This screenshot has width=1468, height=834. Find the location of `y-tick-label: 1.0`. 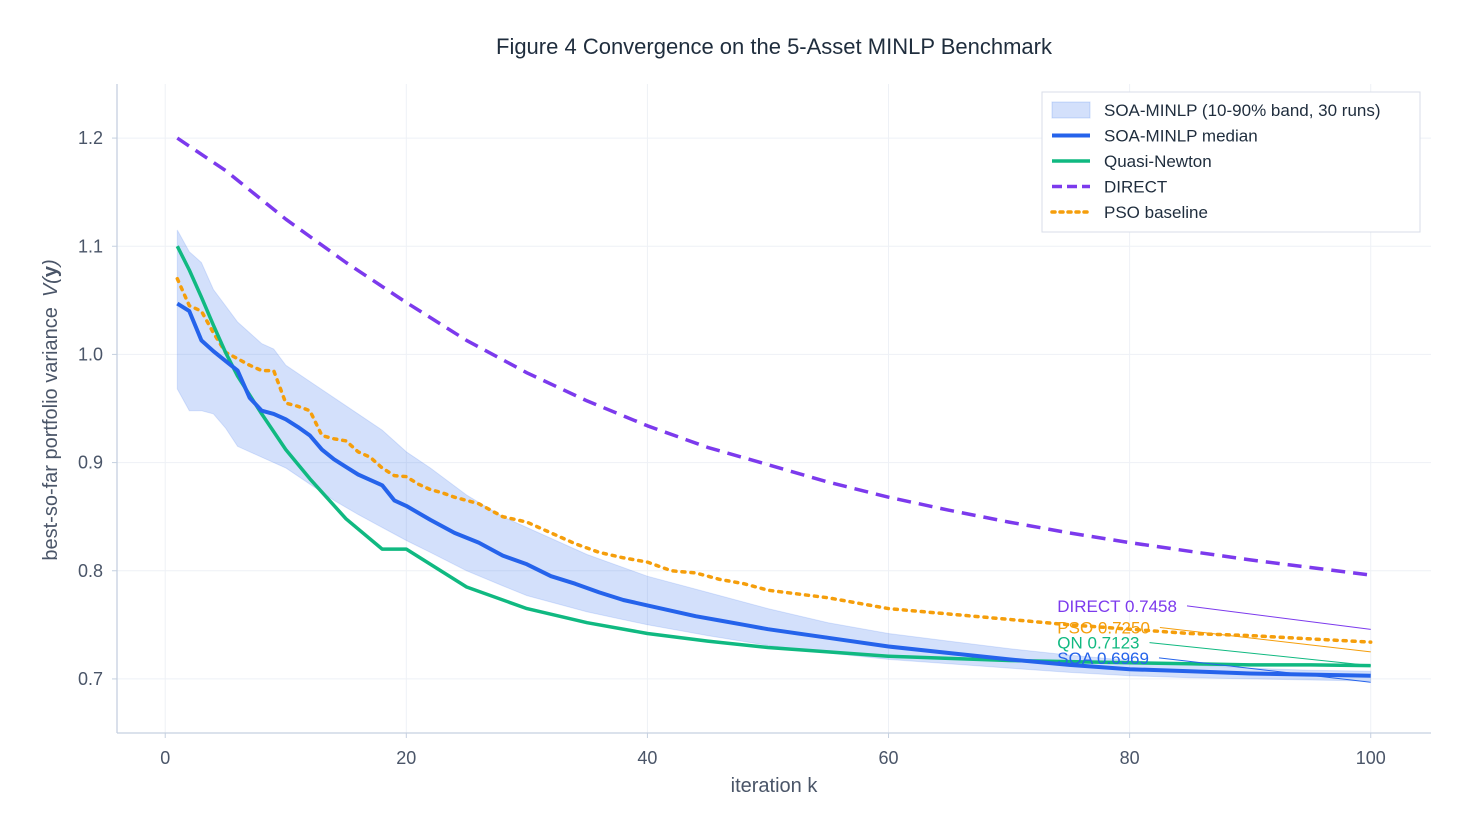

y-tick-label: 1.0 is located at coordinates (90, 354).